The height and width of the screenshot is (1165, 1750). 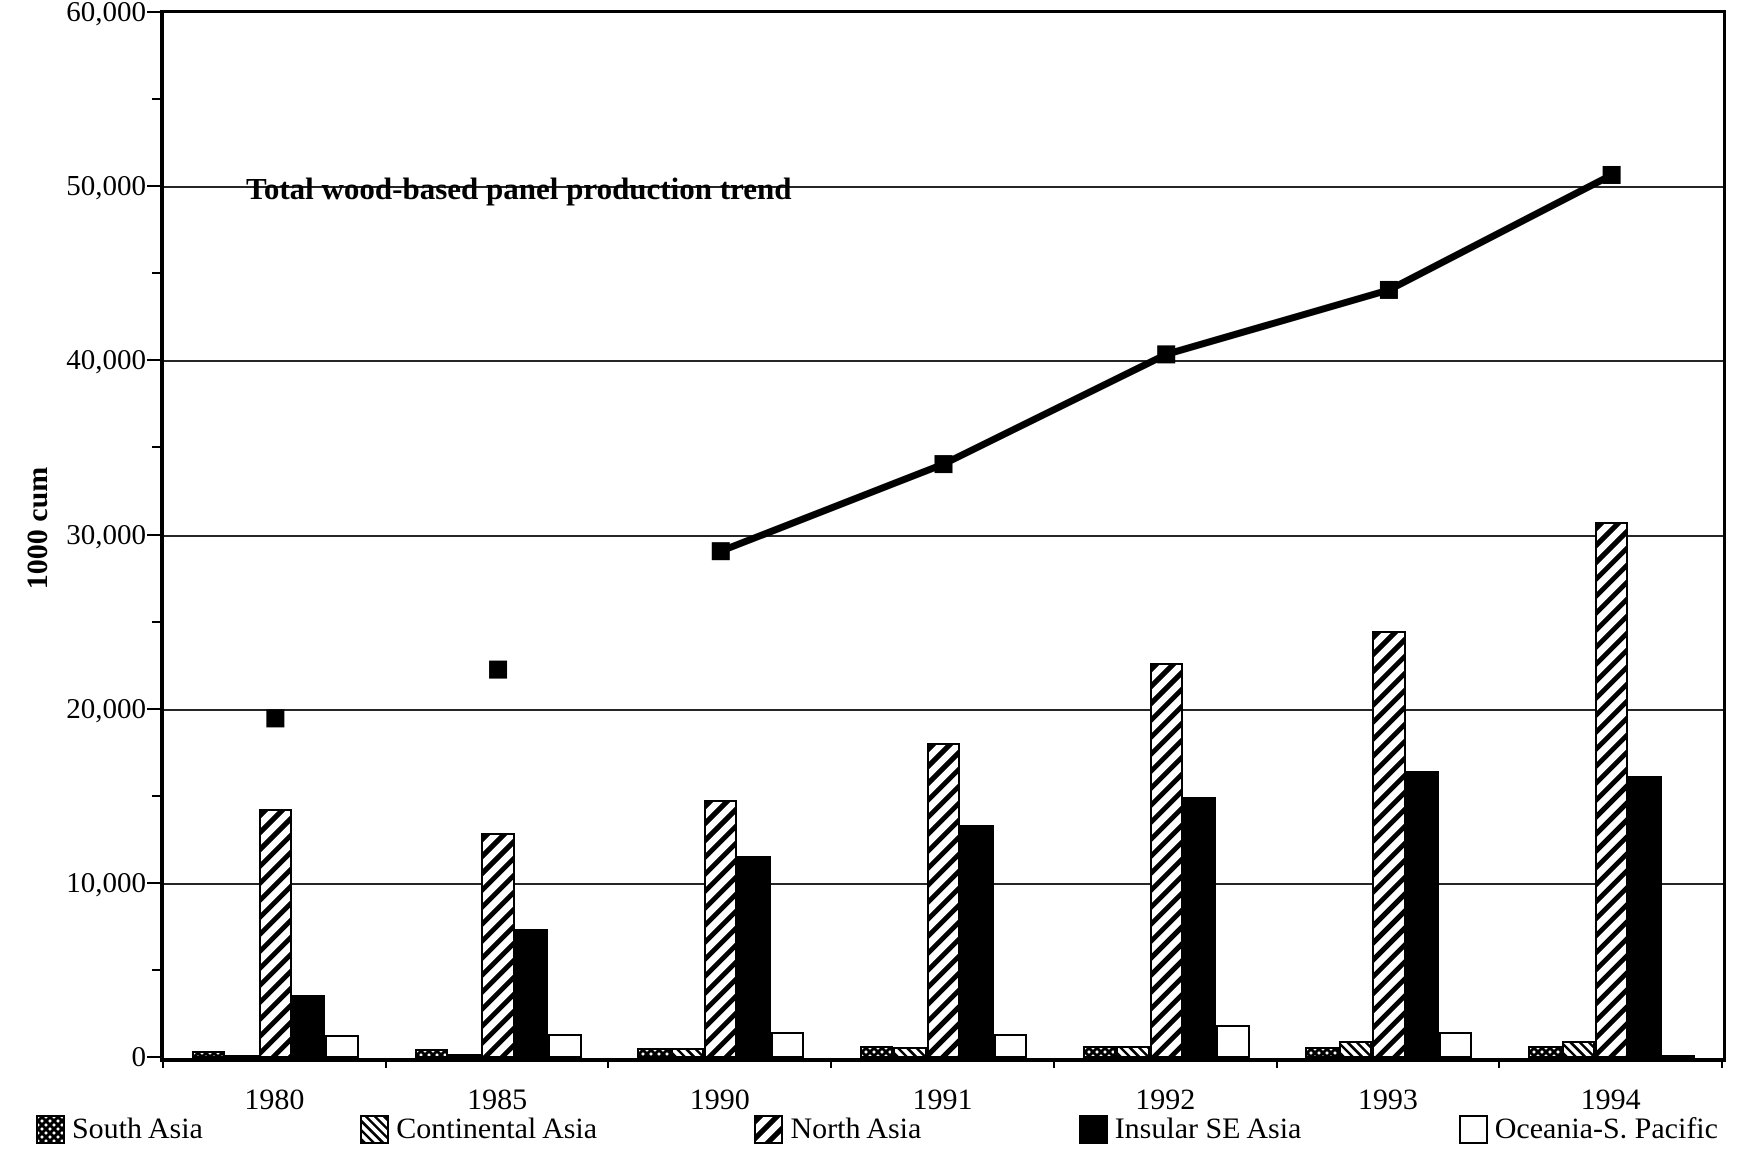 I want to click on x-tick-label-1985: 1985, so click(x=497, y=1099).